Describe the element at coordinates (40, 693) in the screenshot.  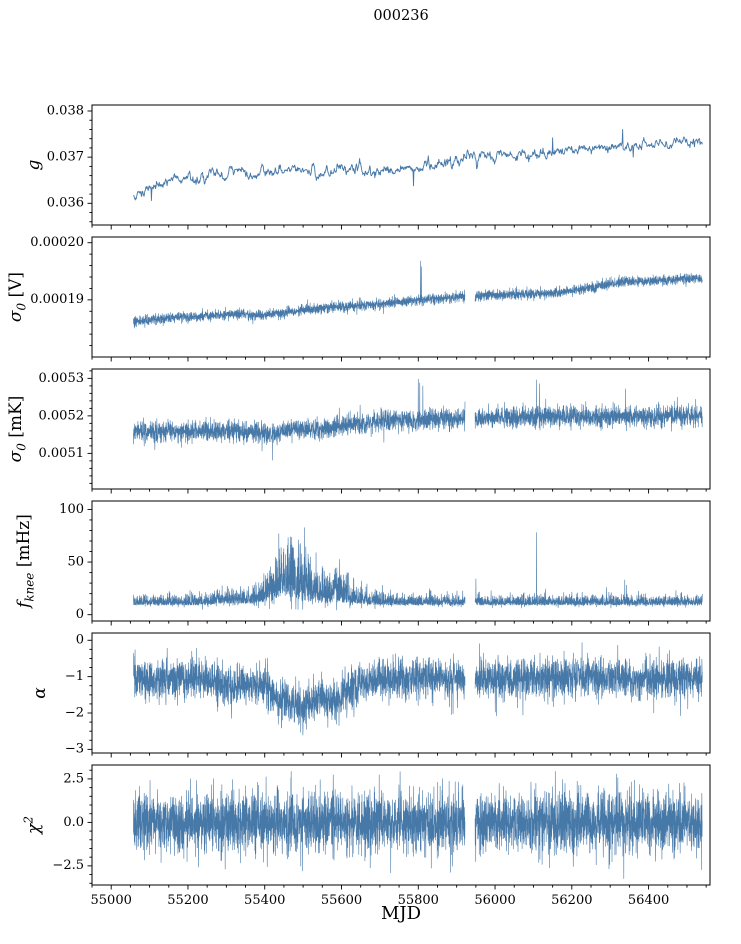
I see `y-axis-label-alpha: α` at that location.